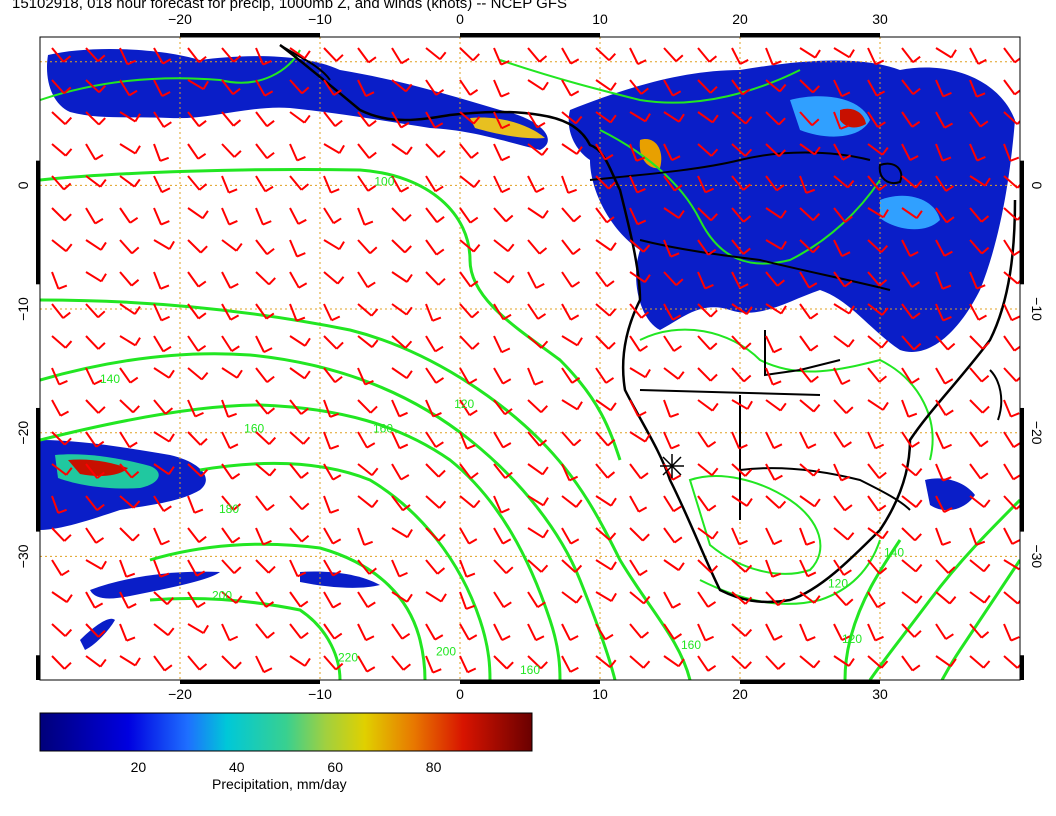  What do you see at coordinates (23, 433) in the screenshot?
I see `lat-label-left: −20` at bounding box center [23, 433].